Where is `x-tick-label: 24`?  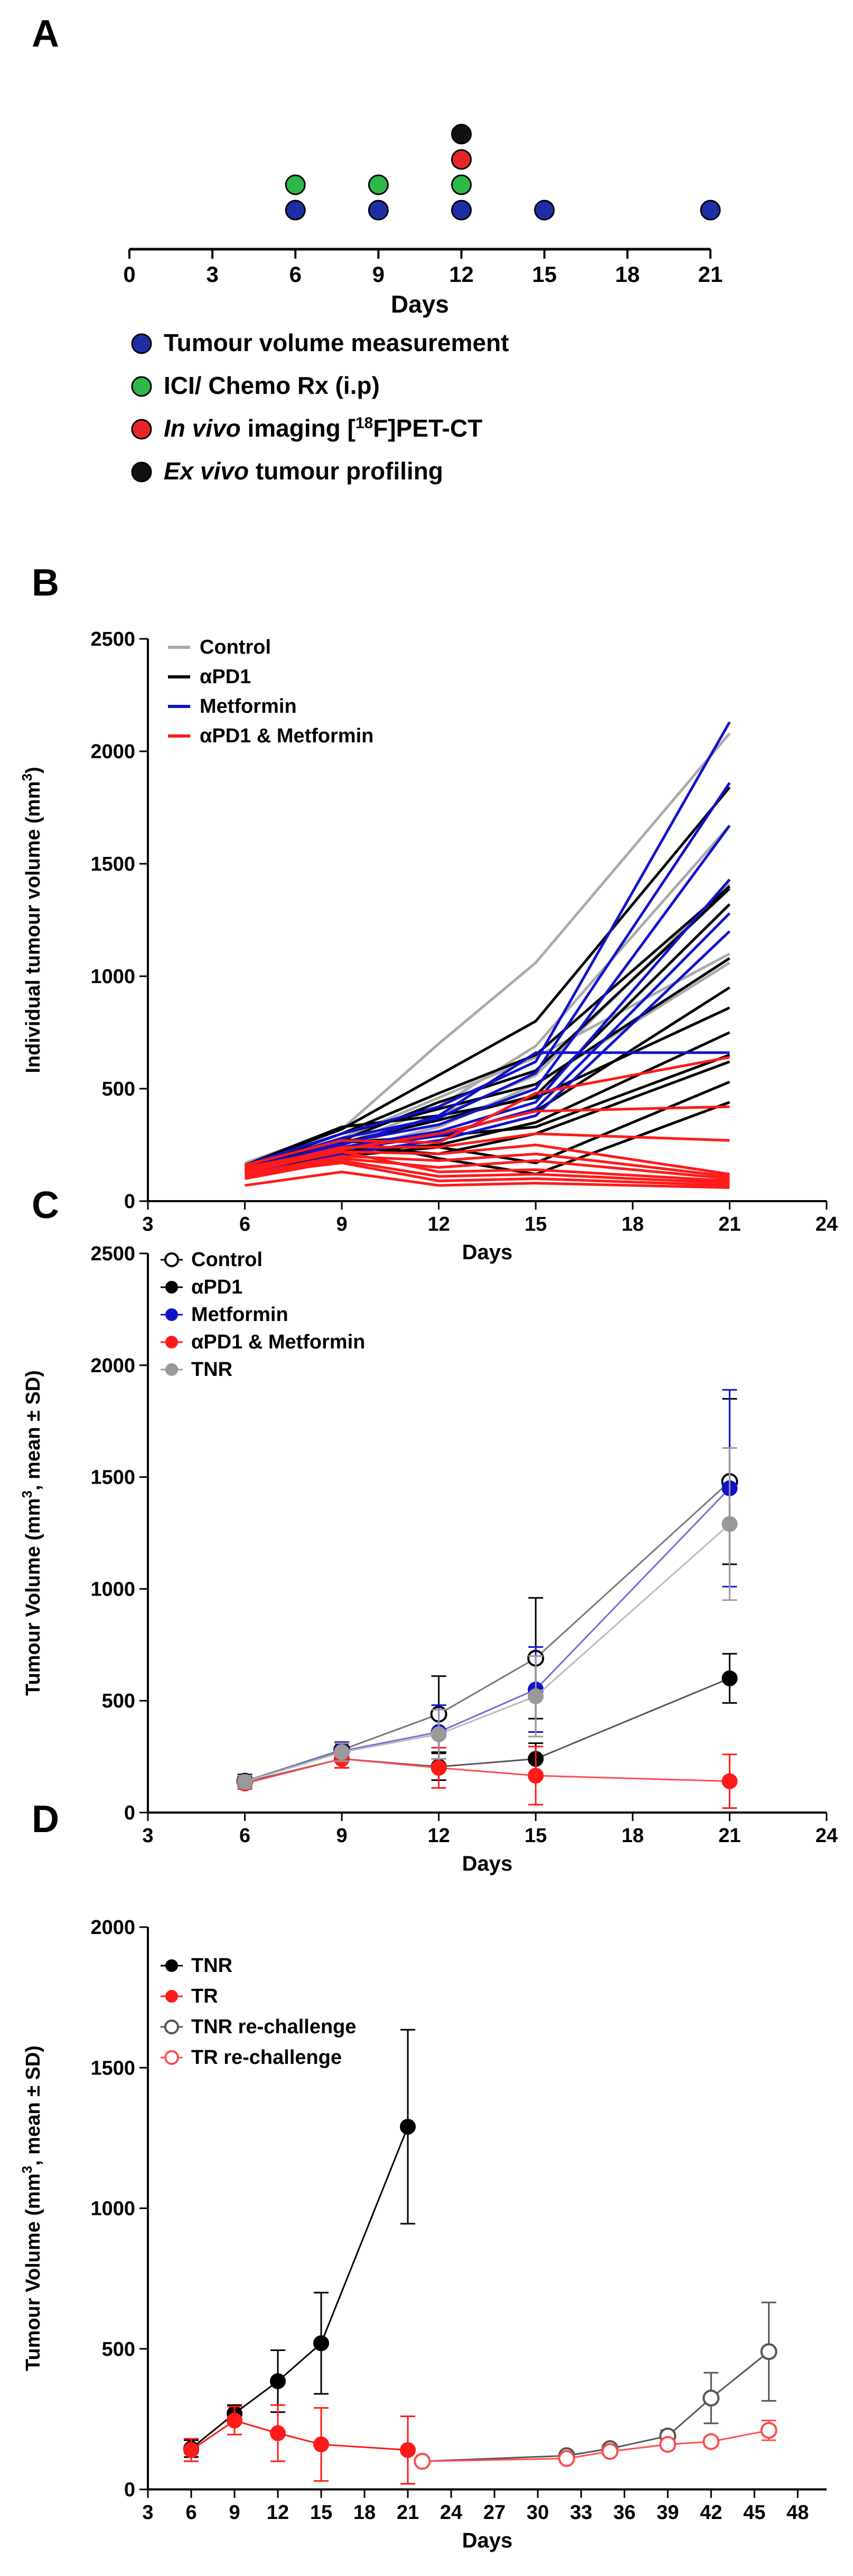
x-tick-label: 24 is located at coordinates (826, 1224).